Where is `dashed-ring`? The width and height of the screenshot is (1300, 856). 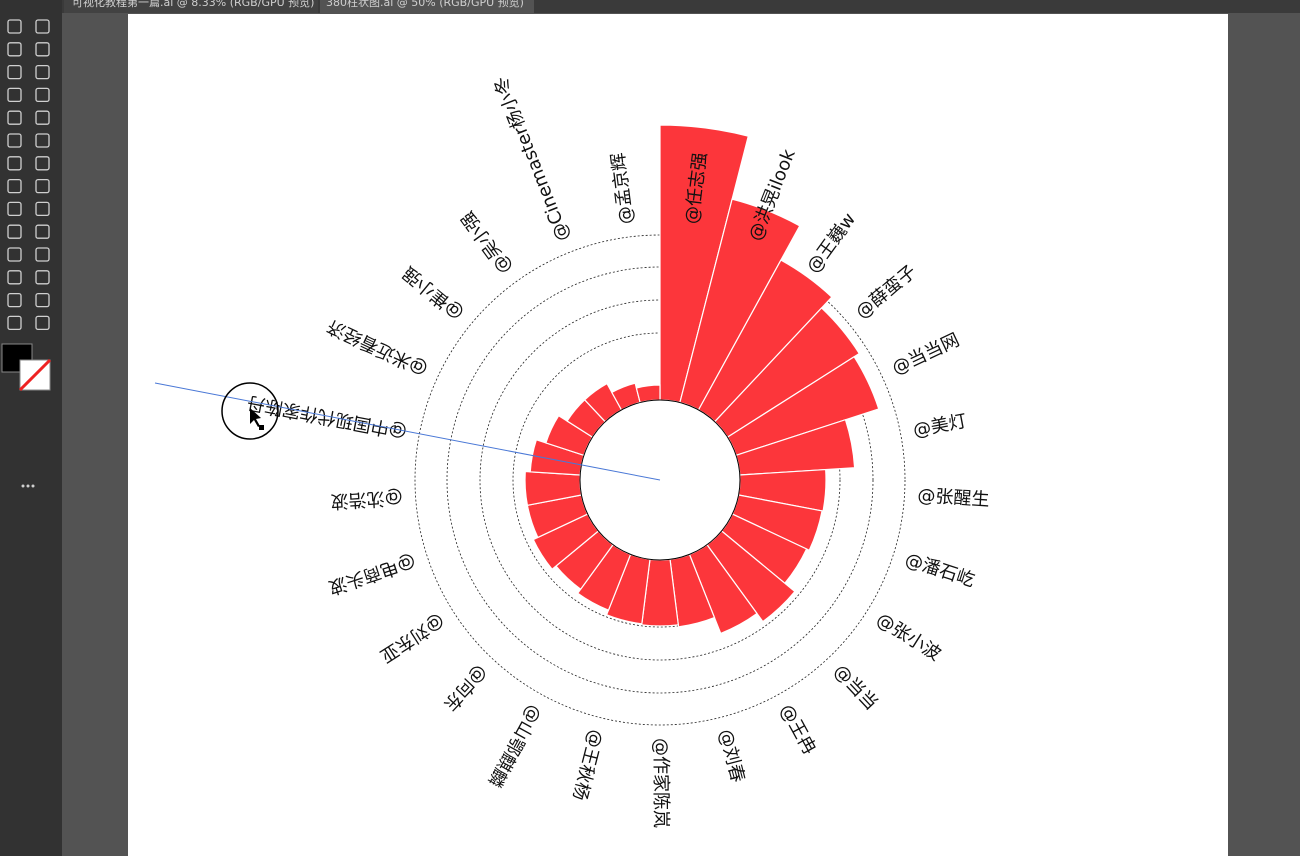 dashed-ring is located at coordinates (660, 480).